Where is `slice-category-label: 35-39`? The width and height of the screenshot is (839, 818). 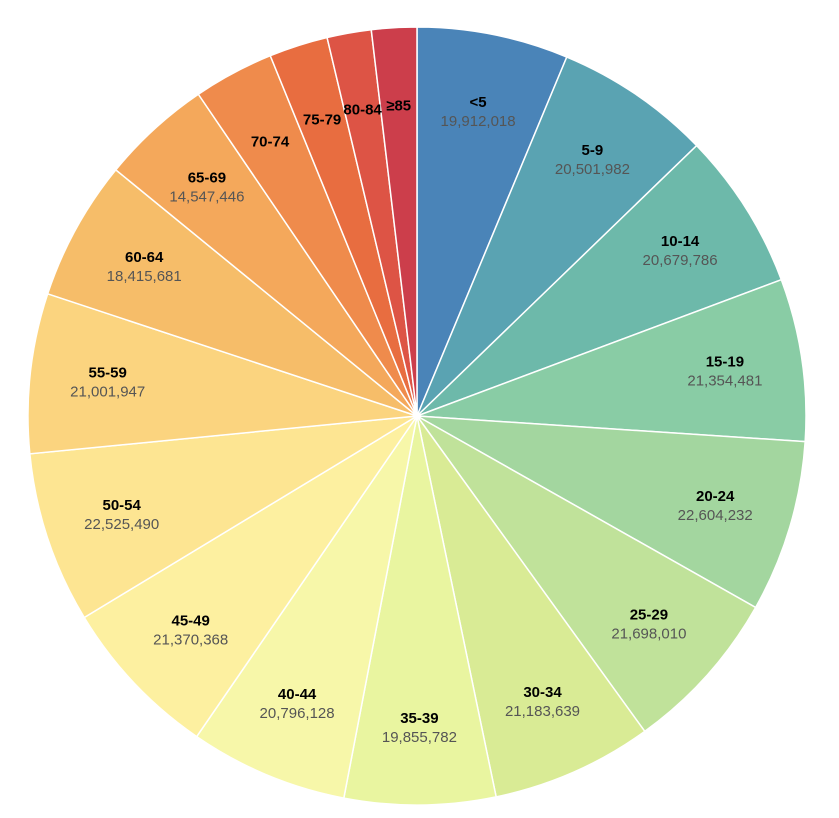
slice-category-label: 35-39 is located at coordinates (419, 718).